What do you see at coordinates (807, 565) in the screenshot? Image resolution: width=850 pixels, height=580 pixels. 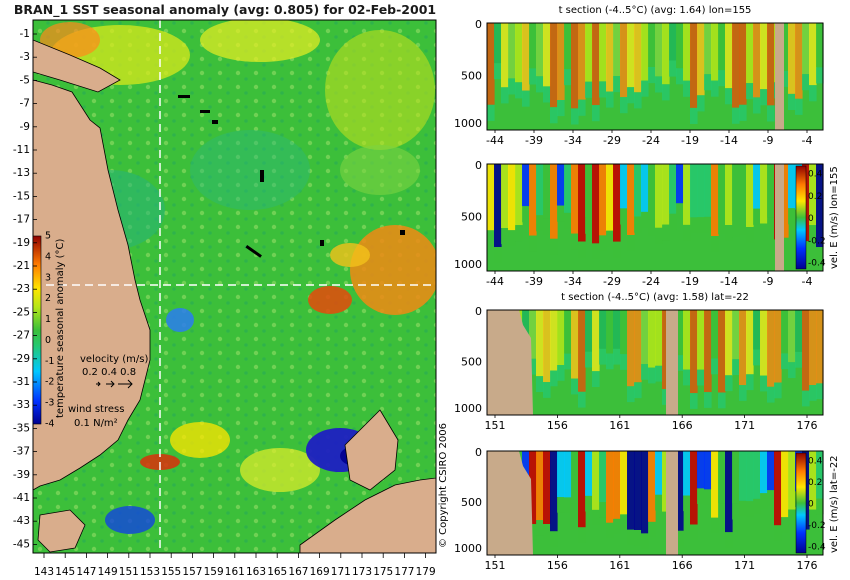 I see `panel-x-tick: 176` at bounding box center [807, 565].